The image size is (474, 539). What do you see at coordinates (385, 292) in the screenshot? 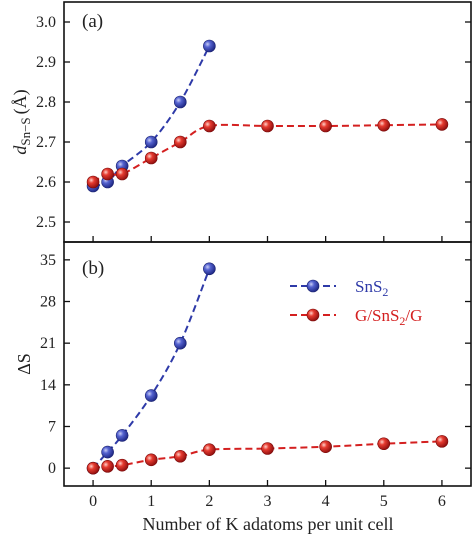
I see `legend-sns2-sub: 2` at bounding box center [385, 292].